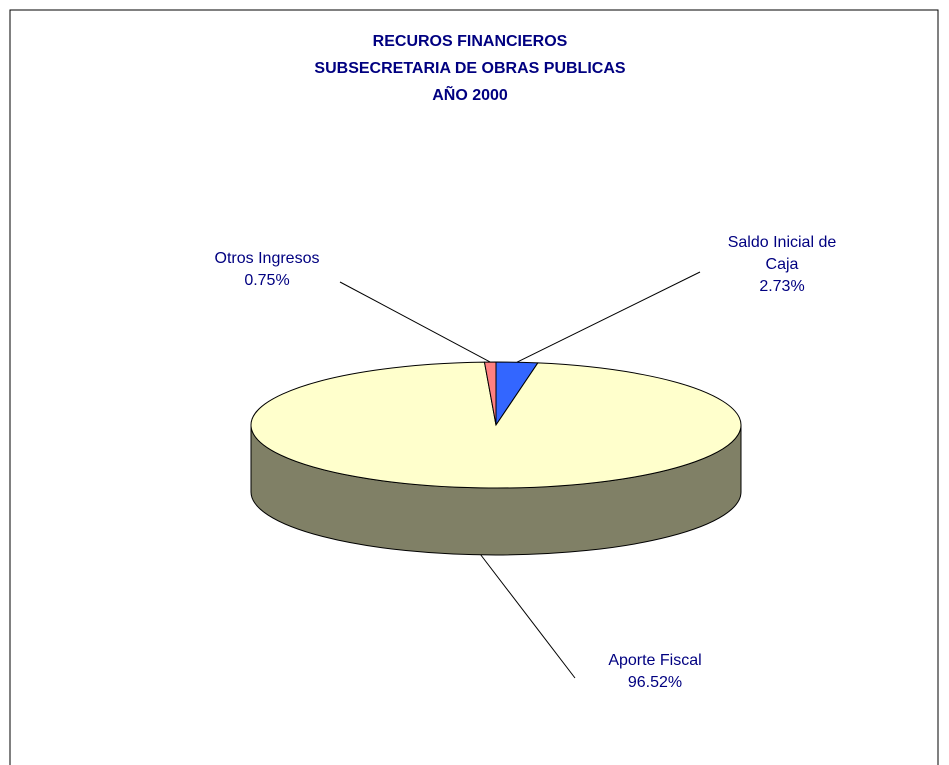 This screenshot has height=765, width=949. Describe the element at coordinates (470, 94) in the screenshot. I see `chart-title: AÑO 2000` at that location.